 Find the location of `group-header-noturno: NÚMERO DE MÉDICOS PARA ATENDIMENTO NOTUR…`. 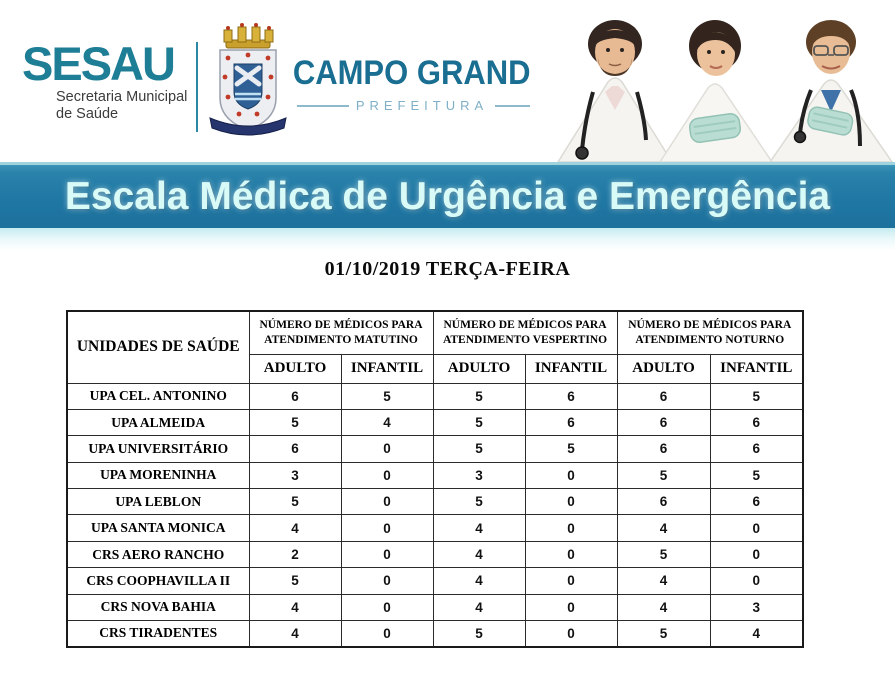

group-header-noturno: NÚMERO DE MÉDICOS PARA ATENDIMENTO NOTUR… is located at coordinates (710, 332).